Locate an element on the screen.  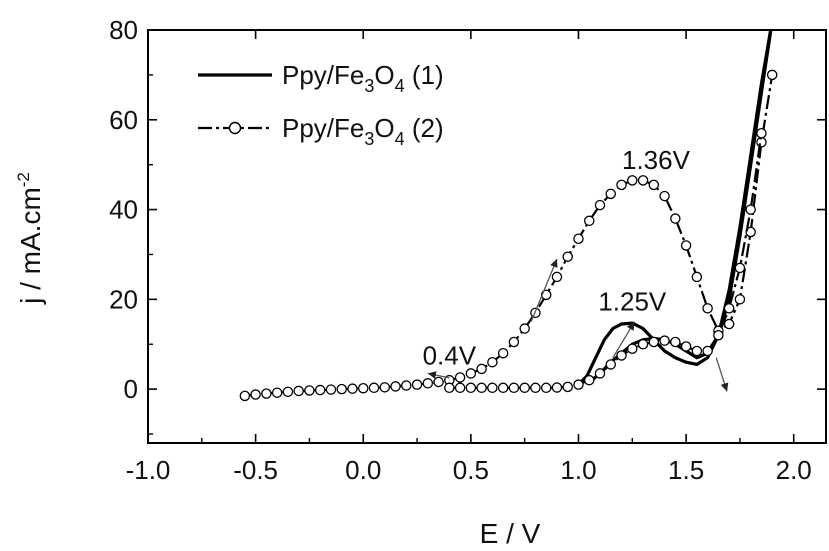
legend: Ppy/Fe3O4 (1)Ppy/Fe3O4 (2) is located at coordinates (321, 104).